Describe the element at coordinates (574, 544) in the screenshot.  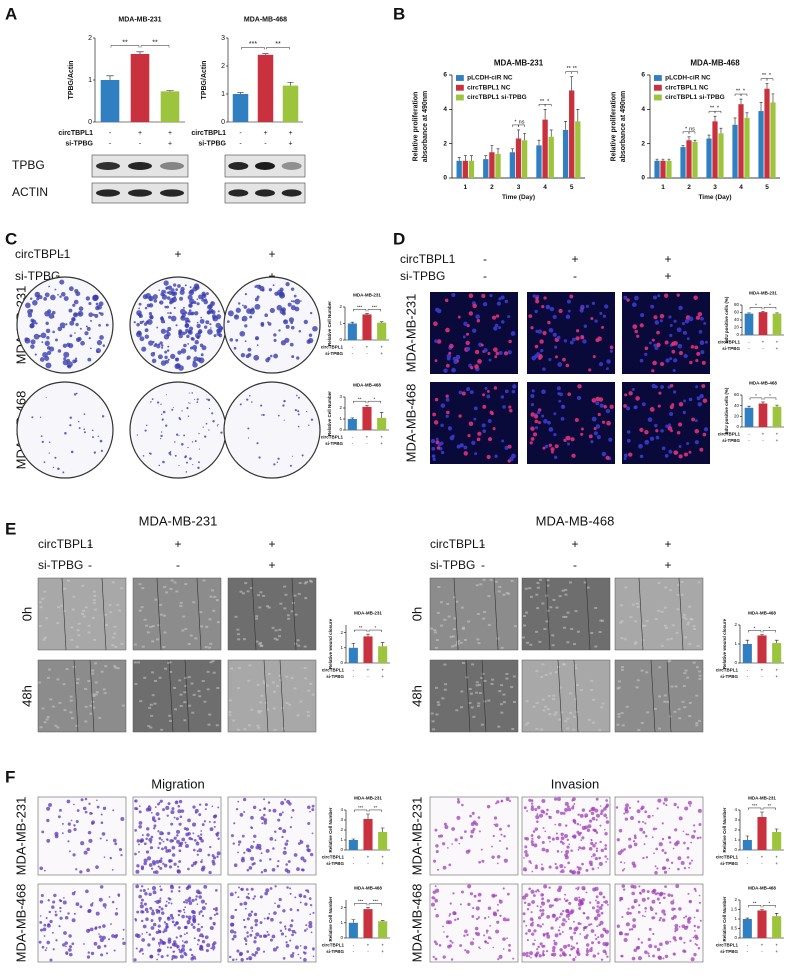
I see `condition-sign: +` at that location.